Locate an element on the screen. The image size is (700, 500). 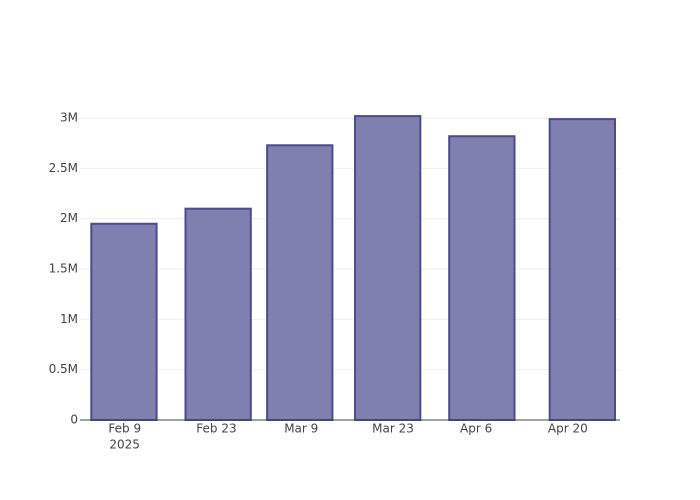
x-year-label: 2025 is located at coordinates (124, 445).